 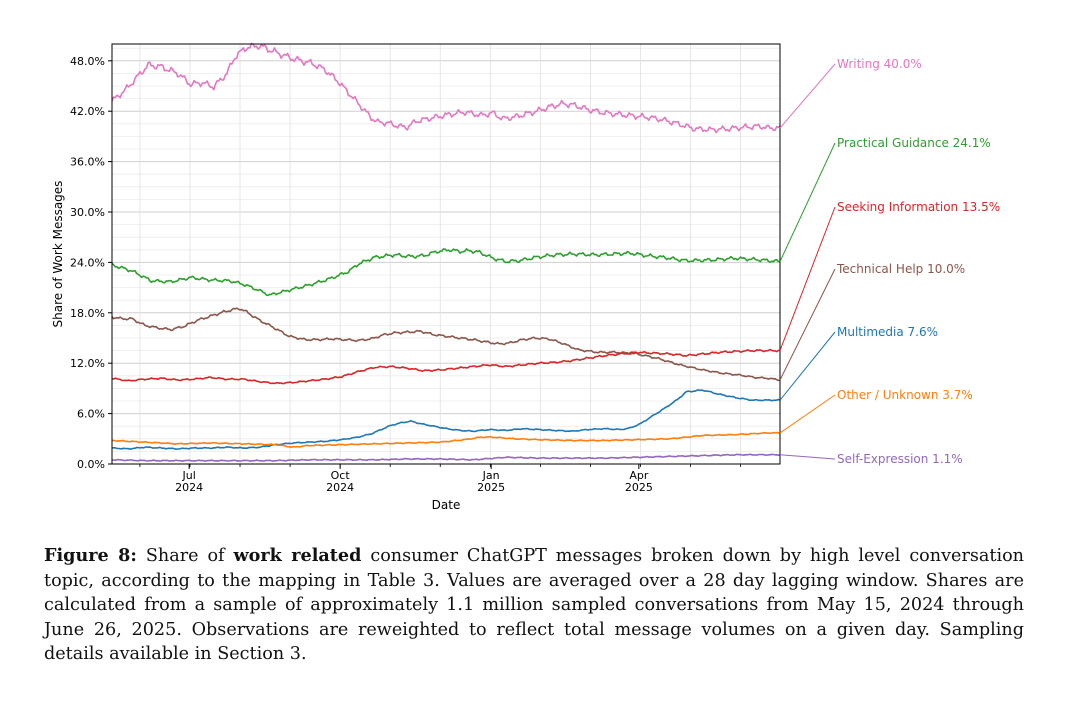 What do you see at coordinates (87, 61) in the screenshot?
I see `y-tick-label: 48.0%` at bounding box center [87, 61].